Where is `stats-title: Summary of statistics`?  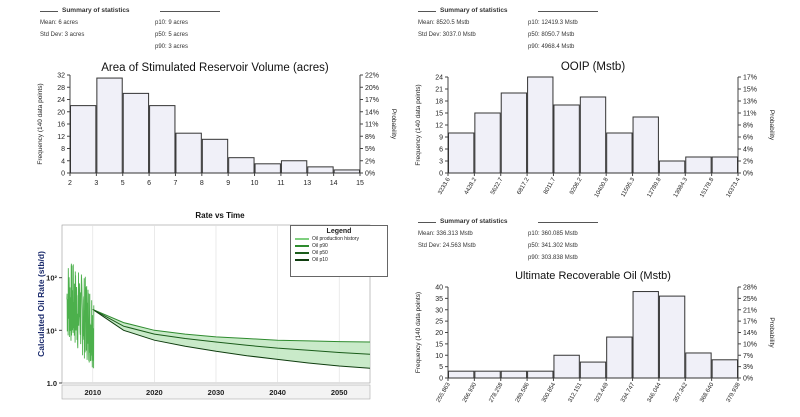
stats-title: Summary of statistics is located at coordinates (474, 10).